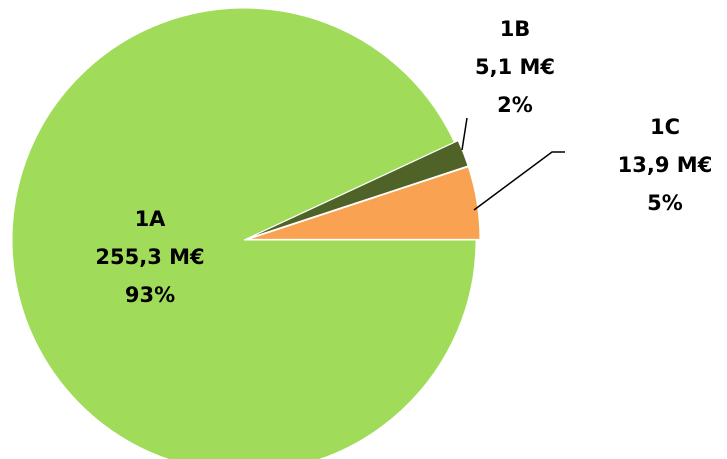  Describe the element at coordinates (150, 295) in the screenshot. I see `percent-label: 93%` at that location.